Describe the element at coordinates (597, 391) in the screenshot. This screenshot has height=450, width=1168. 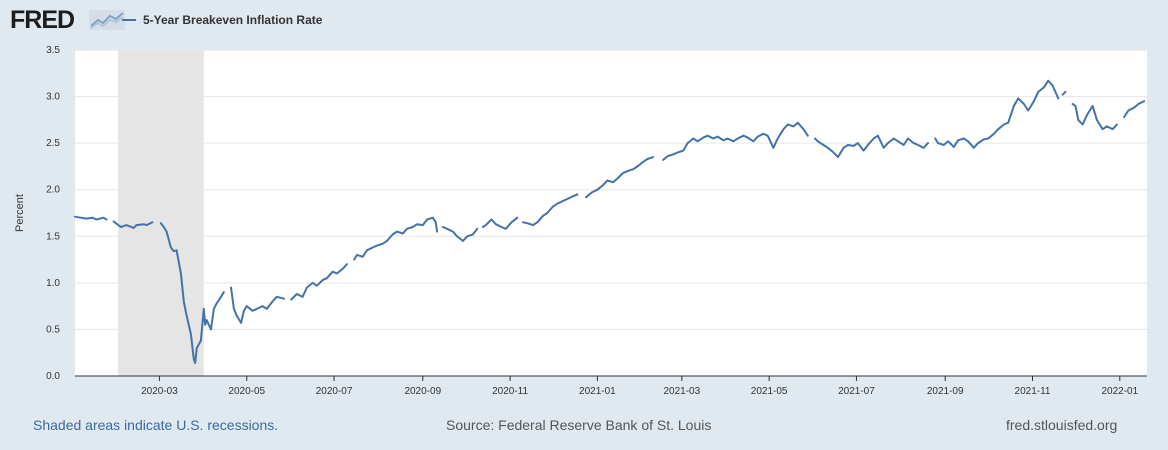
I see `x-tick-label: 2021-01` at that location.